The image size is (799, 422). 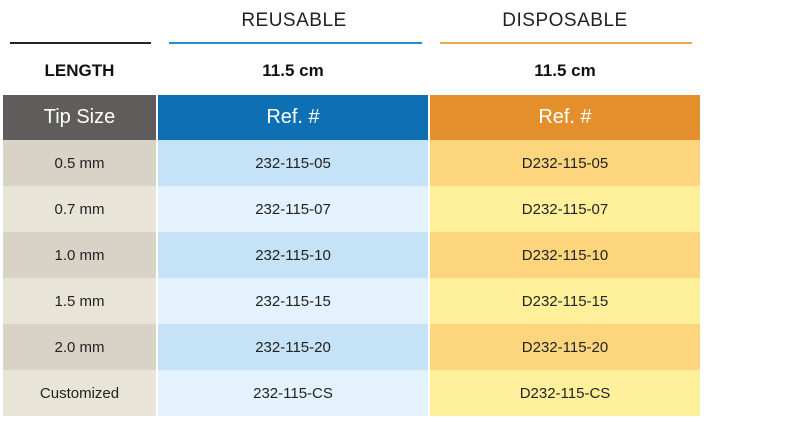 I want to click on length-label: LENGTH, so click(x=79, y=70).